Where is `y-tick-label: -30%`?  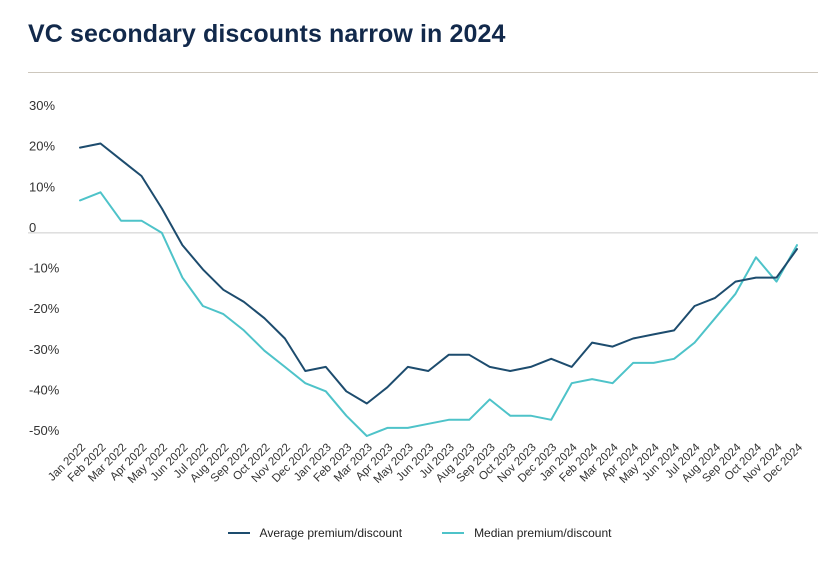
y-tick-label: -30% is located at coordinates (44, 349).